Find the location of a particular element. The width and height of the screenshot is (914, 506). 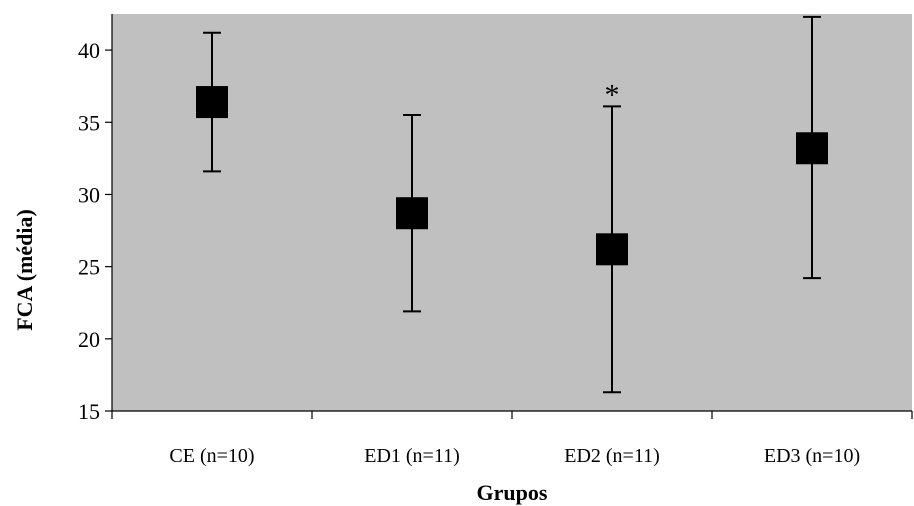

y-tick-label: 40 is located at coordinates (89, 50).